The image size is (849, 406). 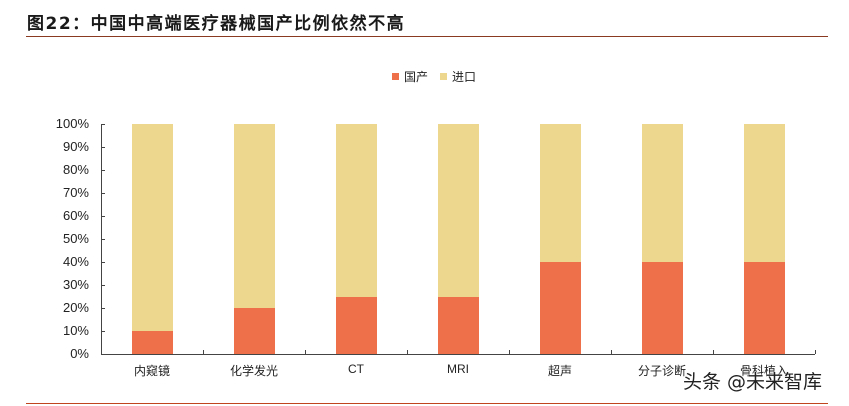 What do you see at coordinates (427, 36) in the screenshot?
I see `title-divider` at bounding box center [427, 36].